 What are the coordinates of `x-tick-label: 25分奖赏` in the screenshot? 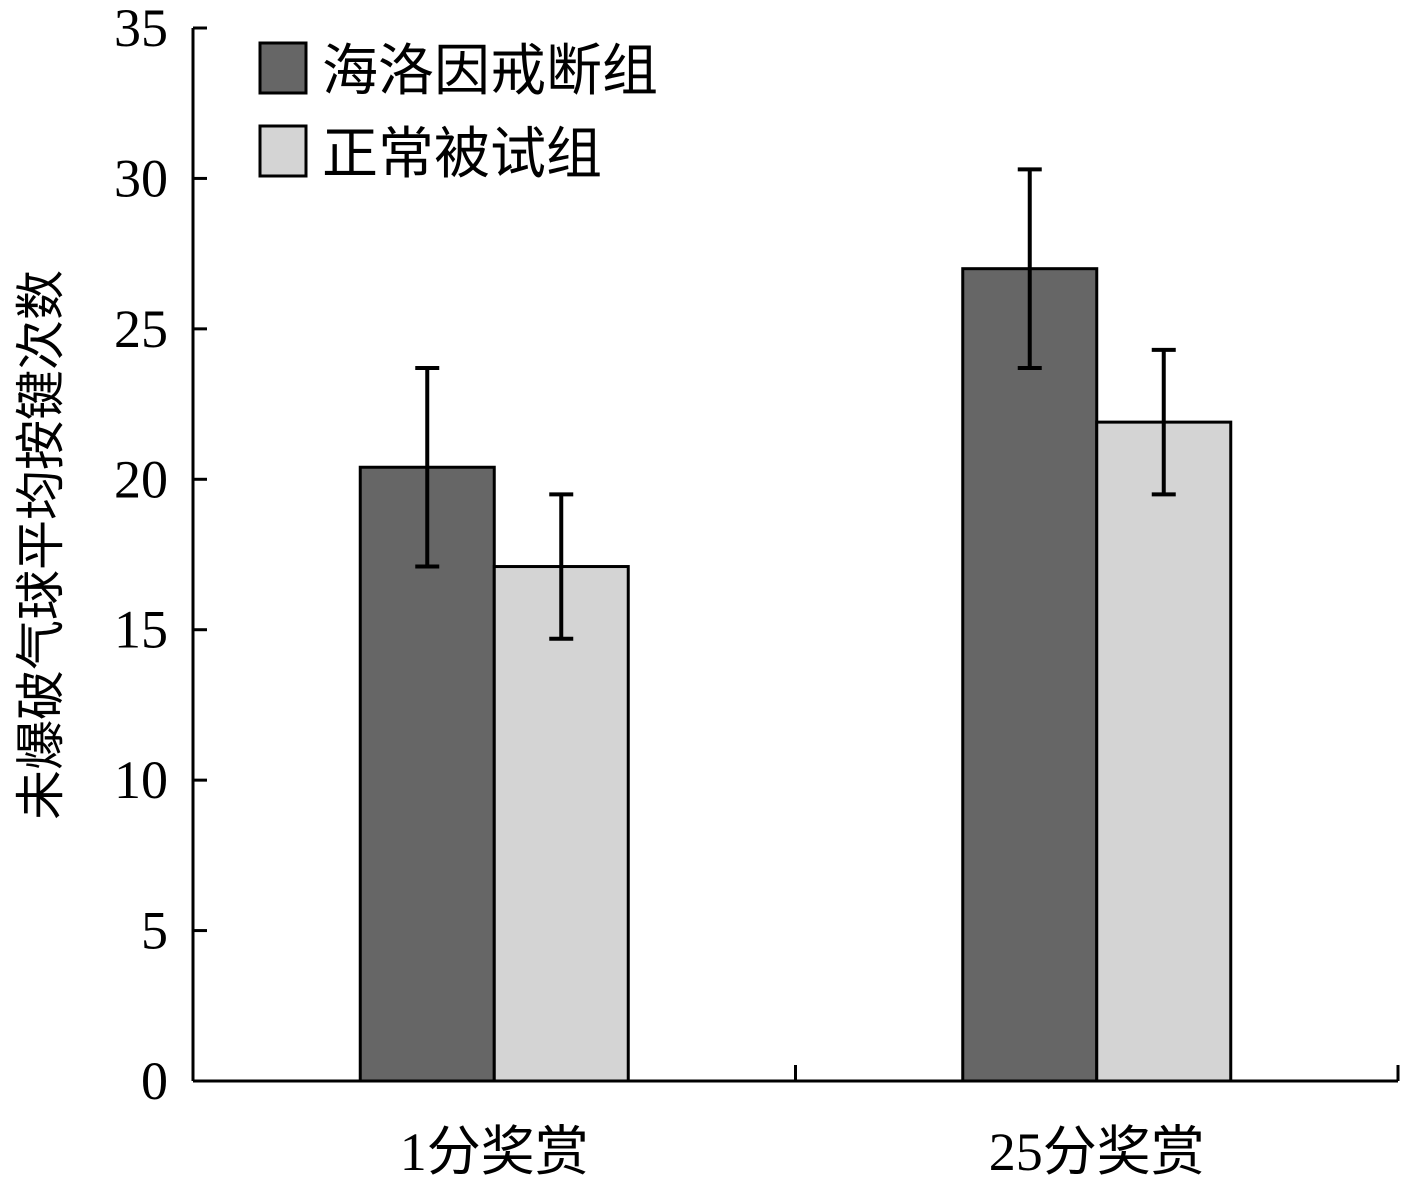 It's located at (1097, 1150).